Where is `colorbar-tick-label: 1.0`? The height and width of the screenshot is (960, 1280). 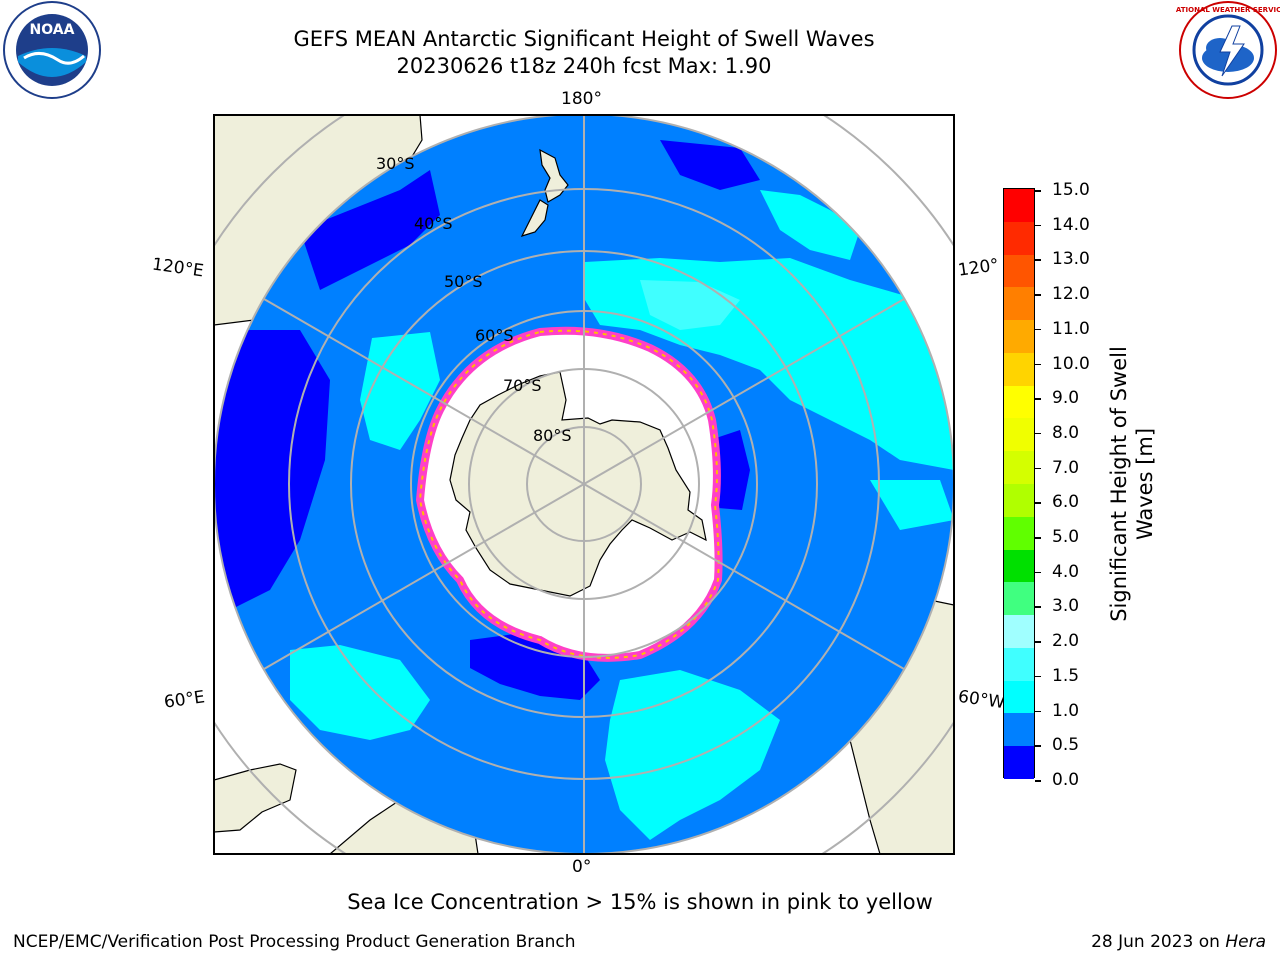
colorbar-tick-label: 1.0 is located at coordinates (1066, 710).